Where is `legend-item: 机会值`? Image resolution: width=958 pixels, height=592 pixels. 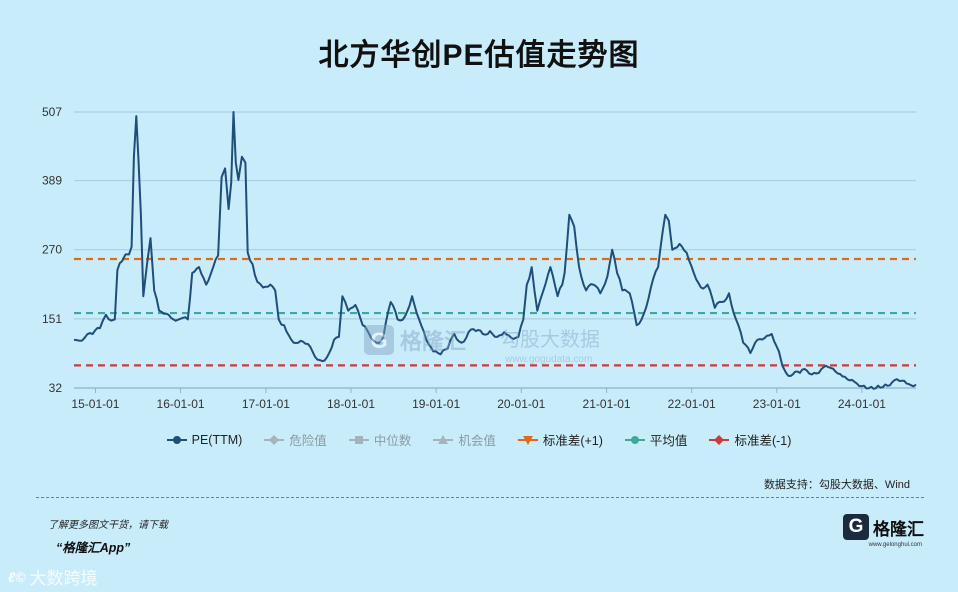
legend-item: 机会值 is located at coordinates (464, 439).